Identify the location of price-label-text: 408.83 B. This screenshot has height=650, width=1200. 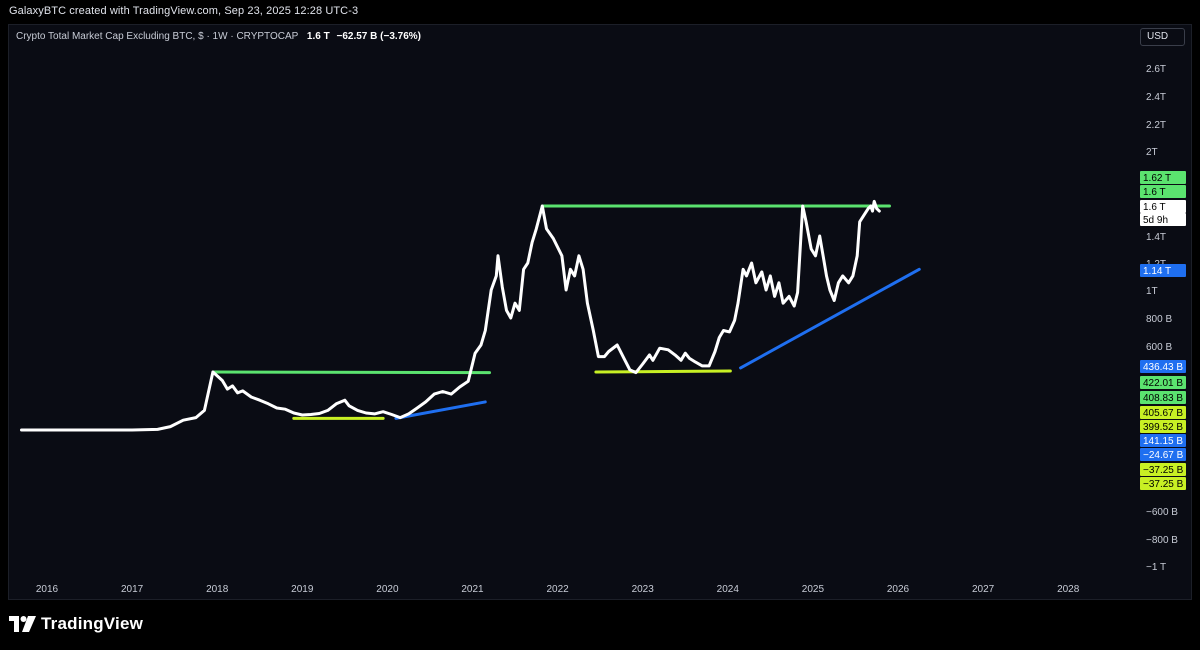
(1163, 398).